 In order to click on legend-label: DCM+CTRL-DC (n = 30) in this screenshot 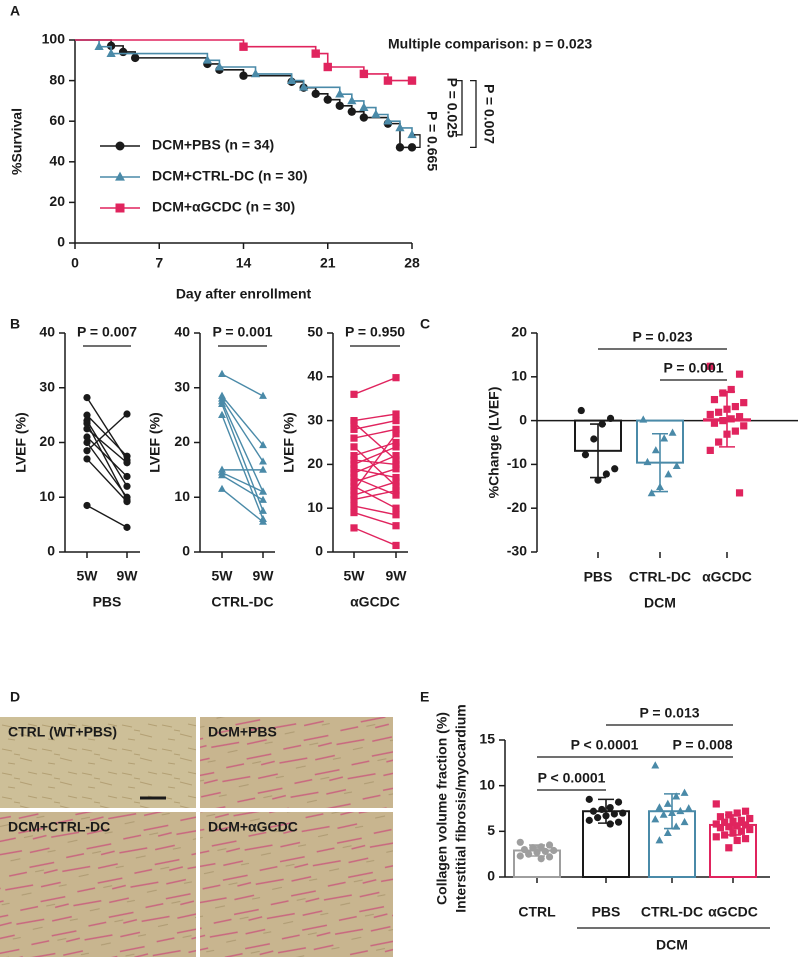, I will do `click(230, 176)`.